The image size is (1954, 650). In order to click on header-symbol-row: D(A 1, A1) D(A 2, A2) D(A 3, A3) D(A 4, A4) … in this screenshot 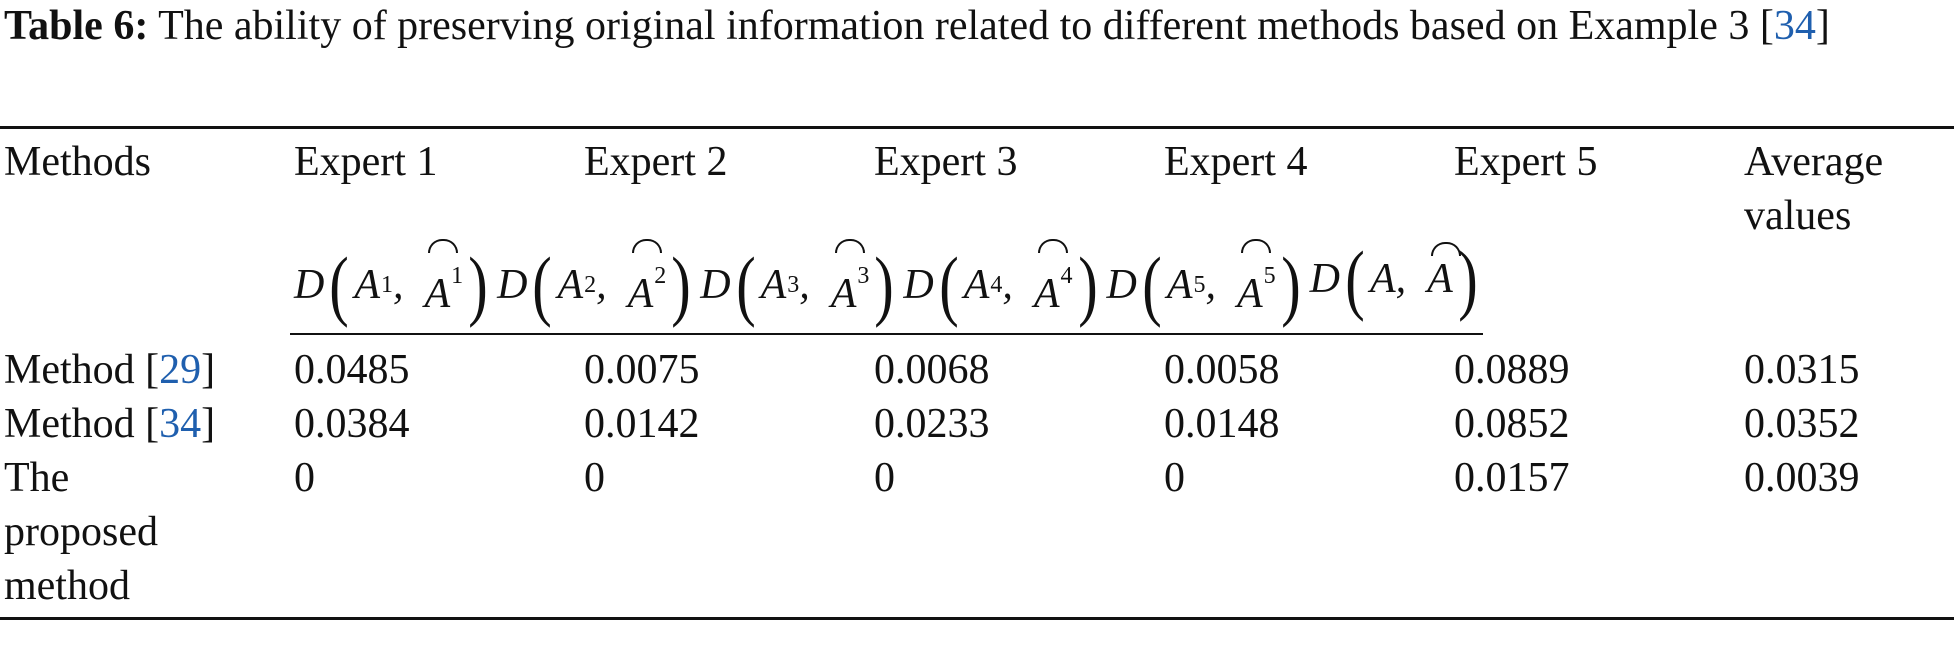, I will do `click(886, 287)`.